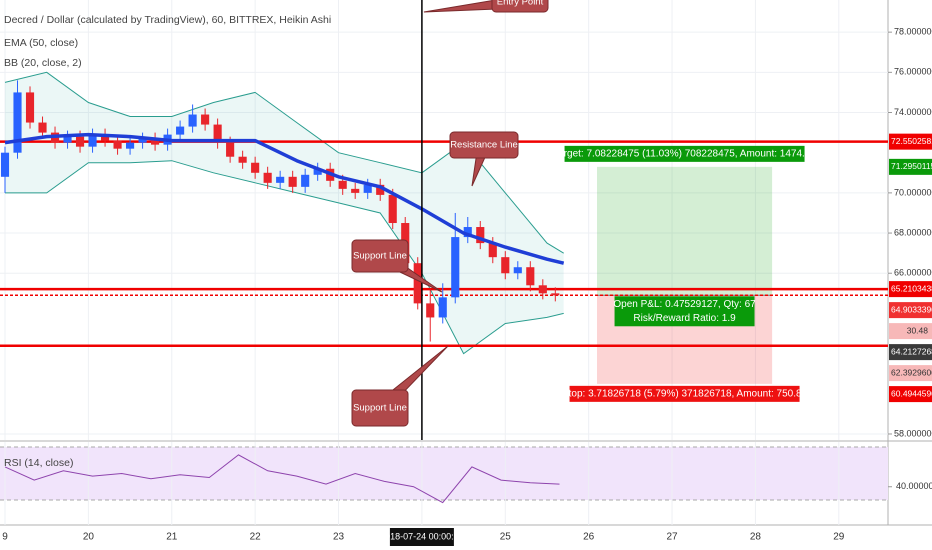 The image size is (932, 550). What do you see at coordinates (672, 537) in the screenshot?
I see `x-tick-label: 27` at bounding box center [672, 537].